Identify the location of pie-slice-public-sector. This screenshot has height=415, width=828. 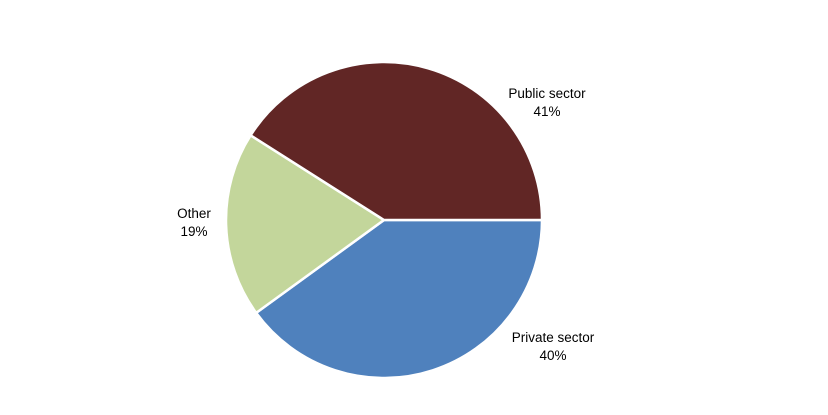
(396, 141).